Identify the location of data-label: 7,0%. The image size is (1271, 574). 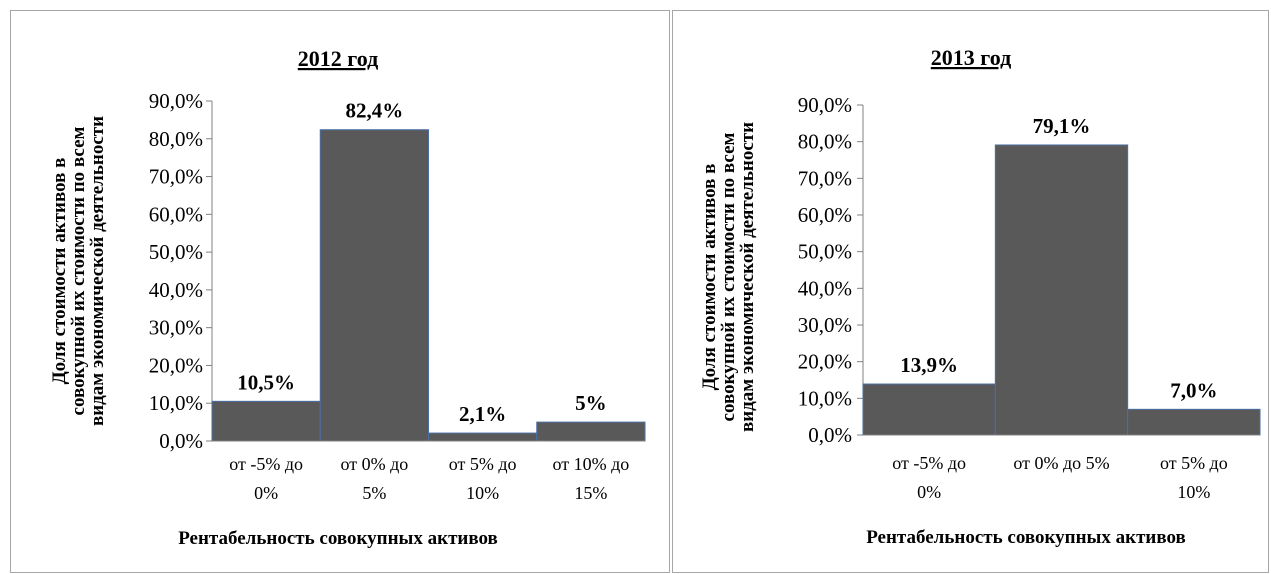
(1193, 390).